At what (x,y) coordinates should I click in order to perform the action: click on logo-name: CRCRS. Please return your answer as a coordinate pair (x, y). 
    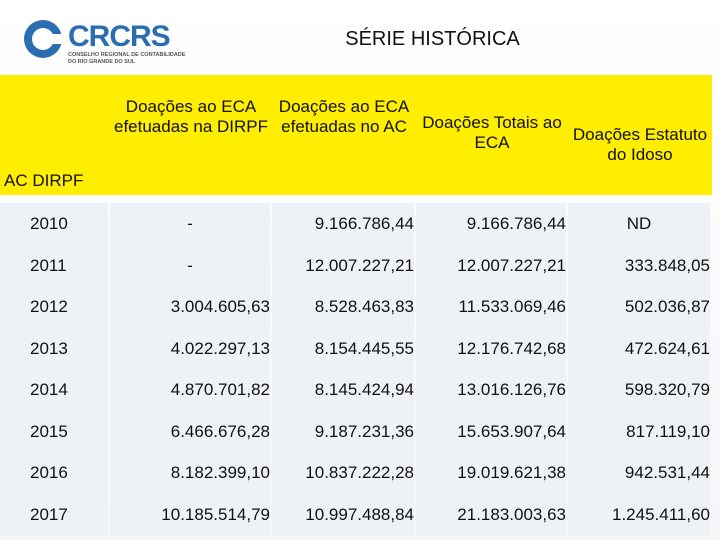
    Looking at the image, I should click on (119, 36).